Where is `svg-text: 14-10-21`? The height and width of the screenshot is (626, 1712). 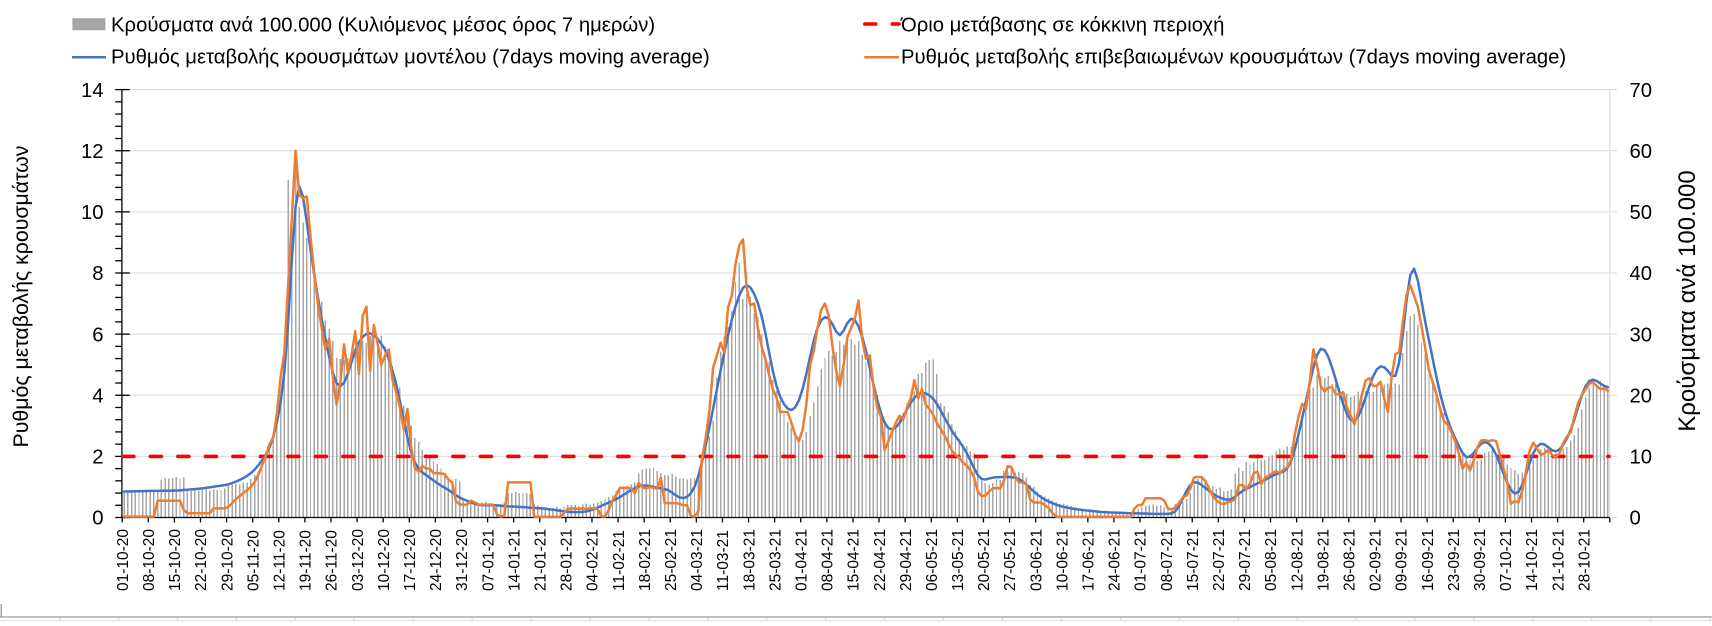 svg-text: 14-10-21 is located at coordinates (1532, 560).